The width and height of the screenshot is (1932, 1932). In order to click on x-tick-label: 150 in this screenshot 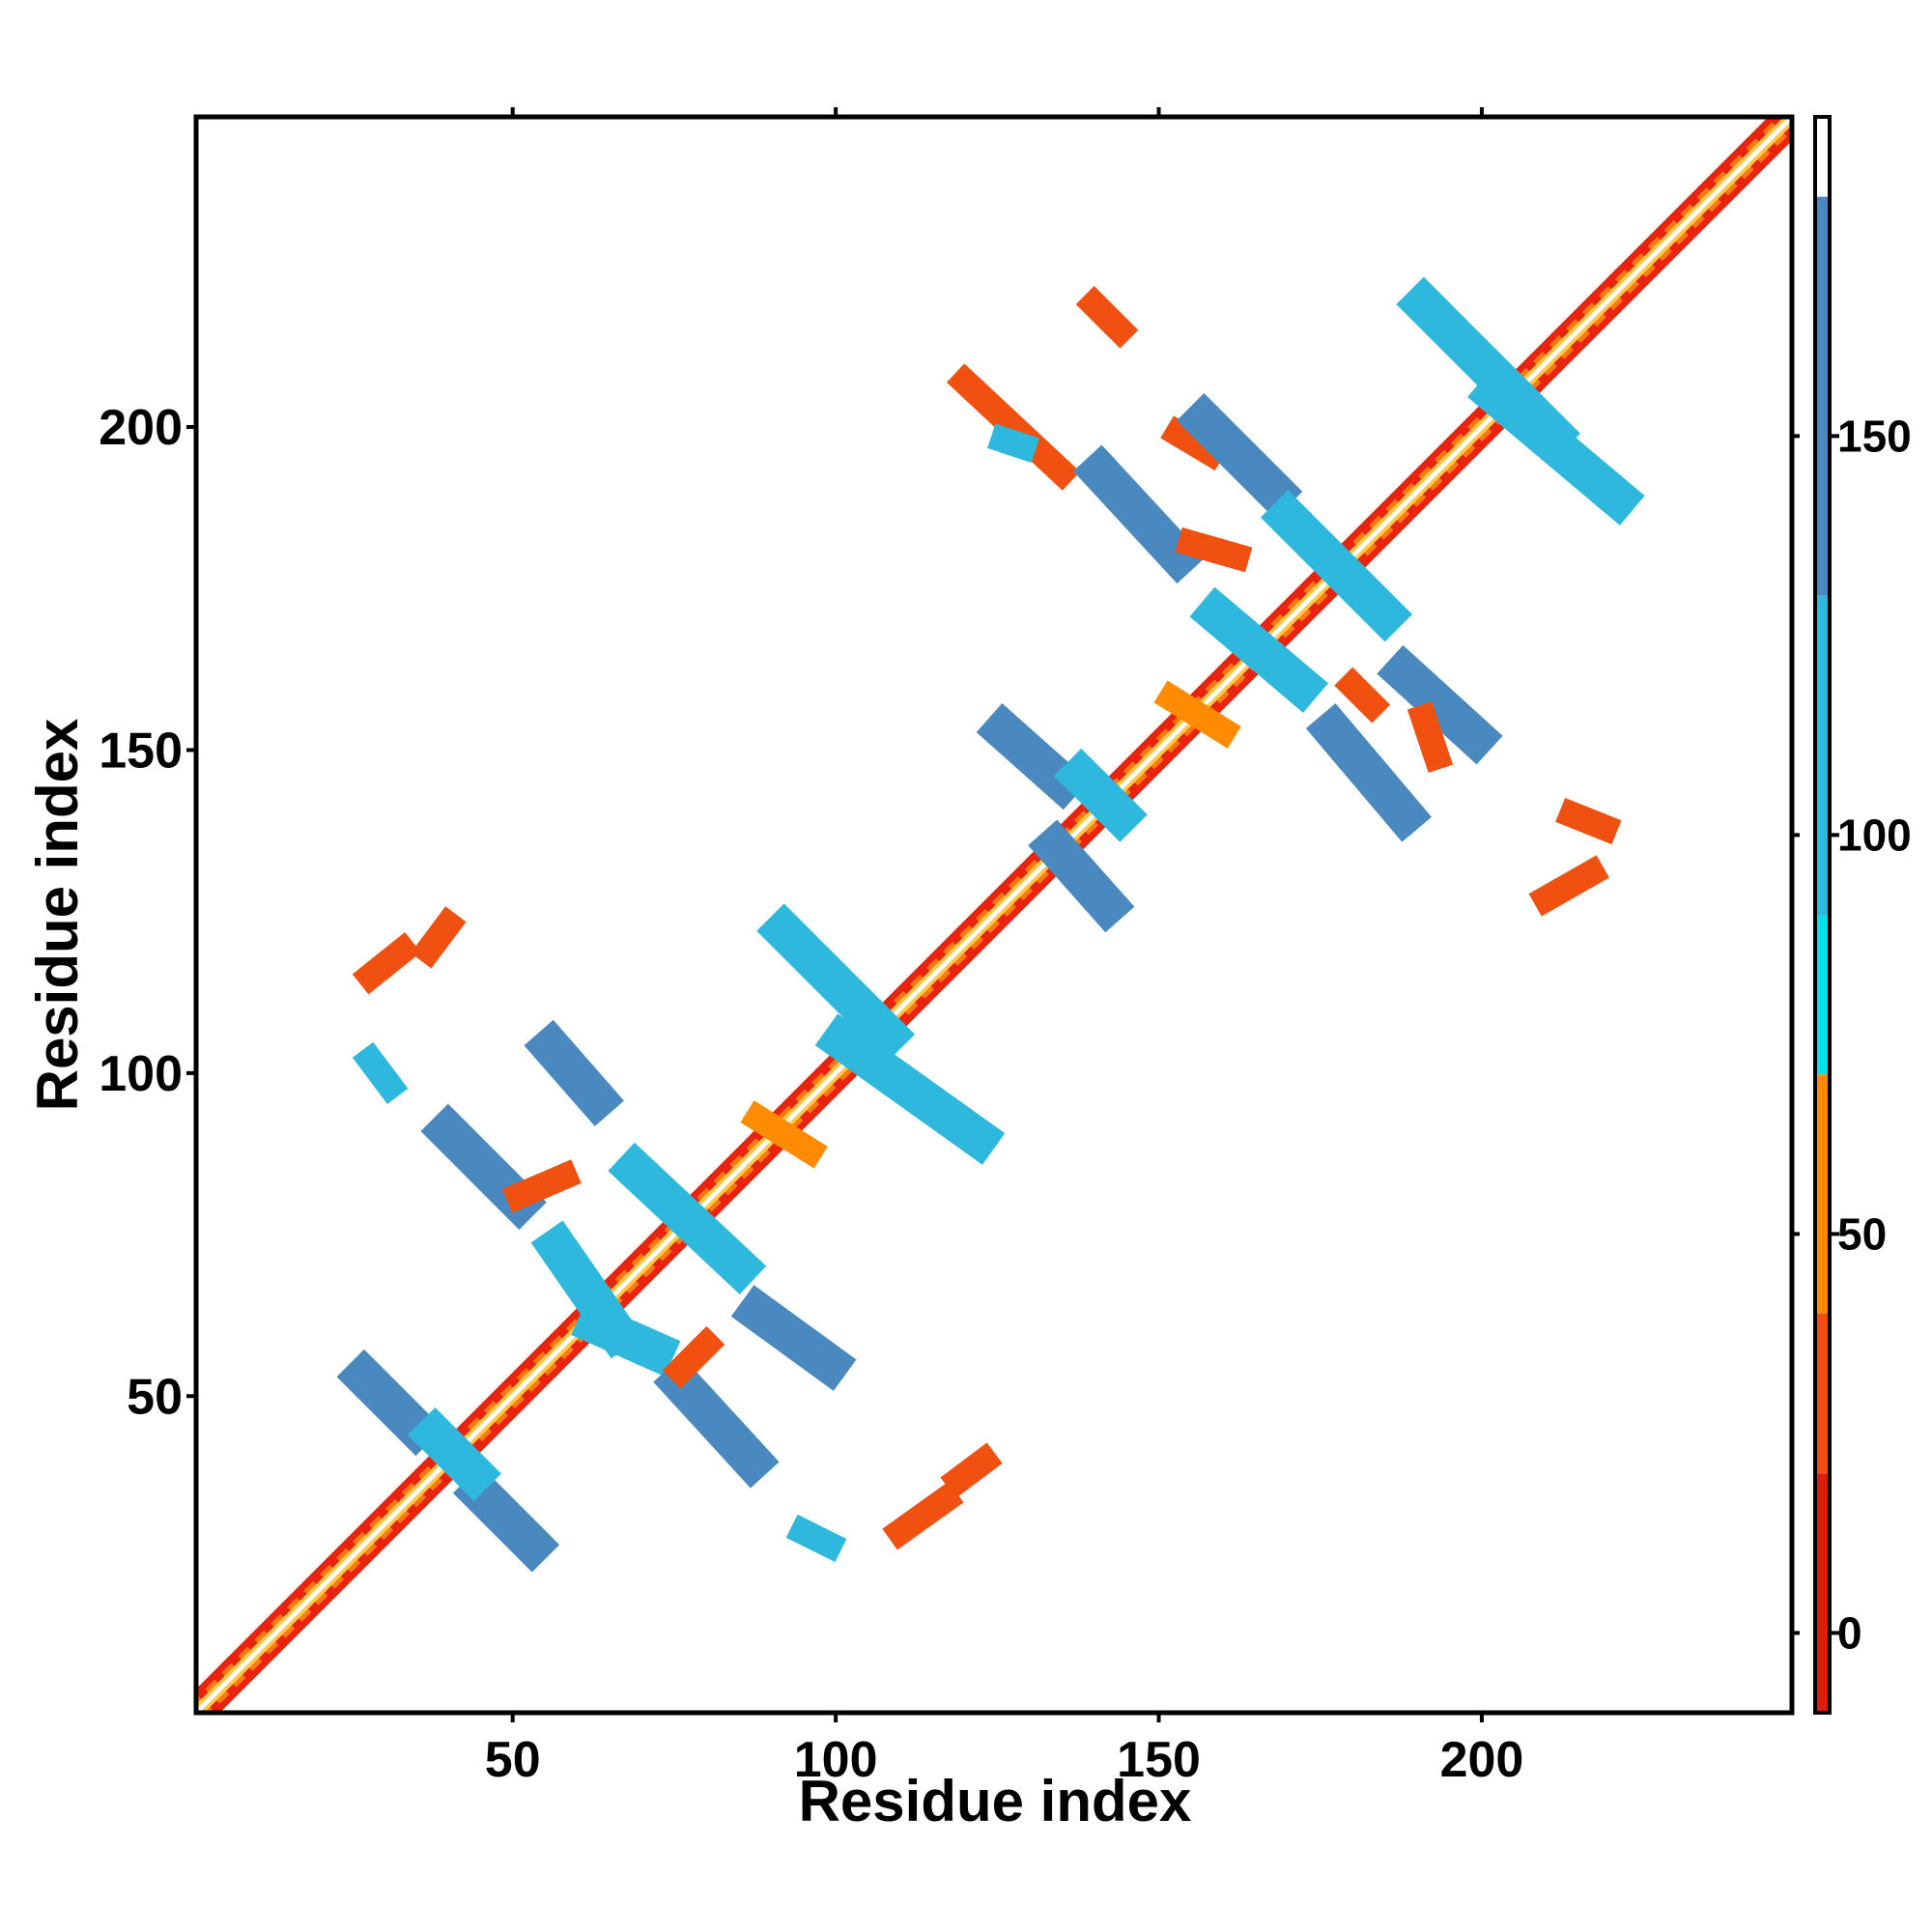, I will do `click(1159, 1760)`.